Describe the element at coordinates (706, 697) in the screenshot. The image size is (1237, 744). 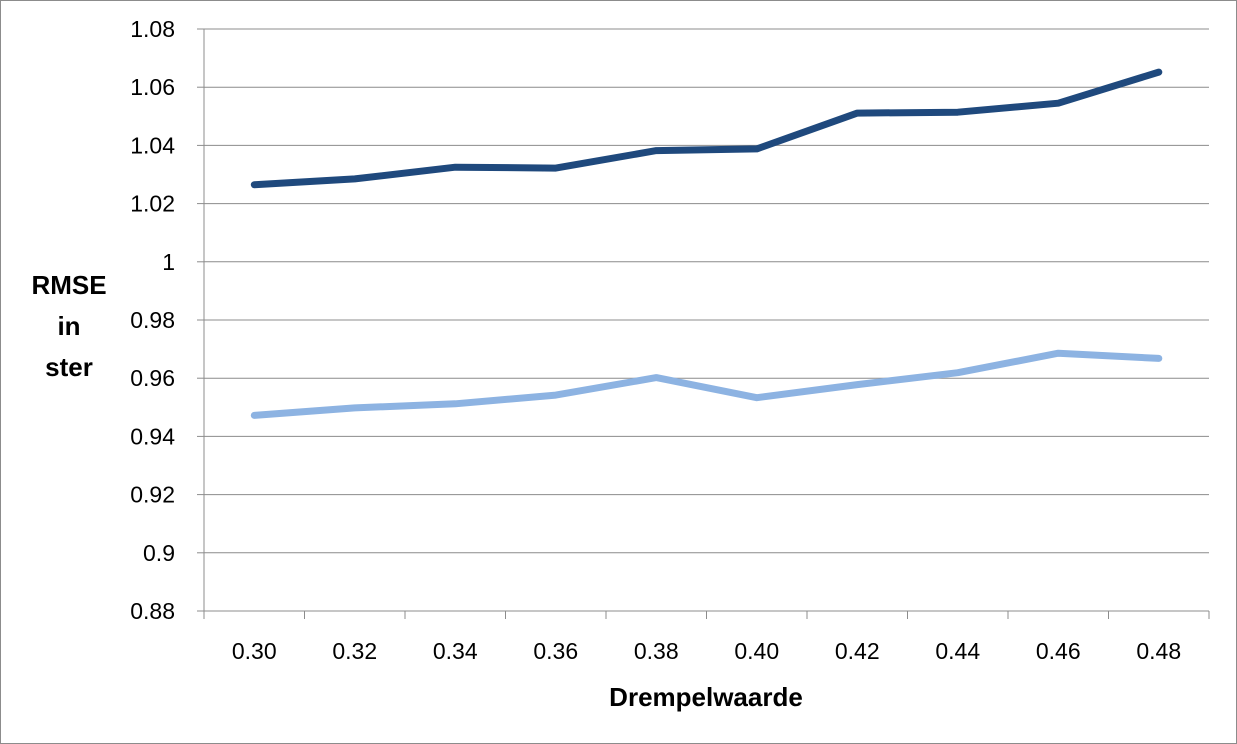
I see `x-axis-title: Drempelwaarde` at that location.